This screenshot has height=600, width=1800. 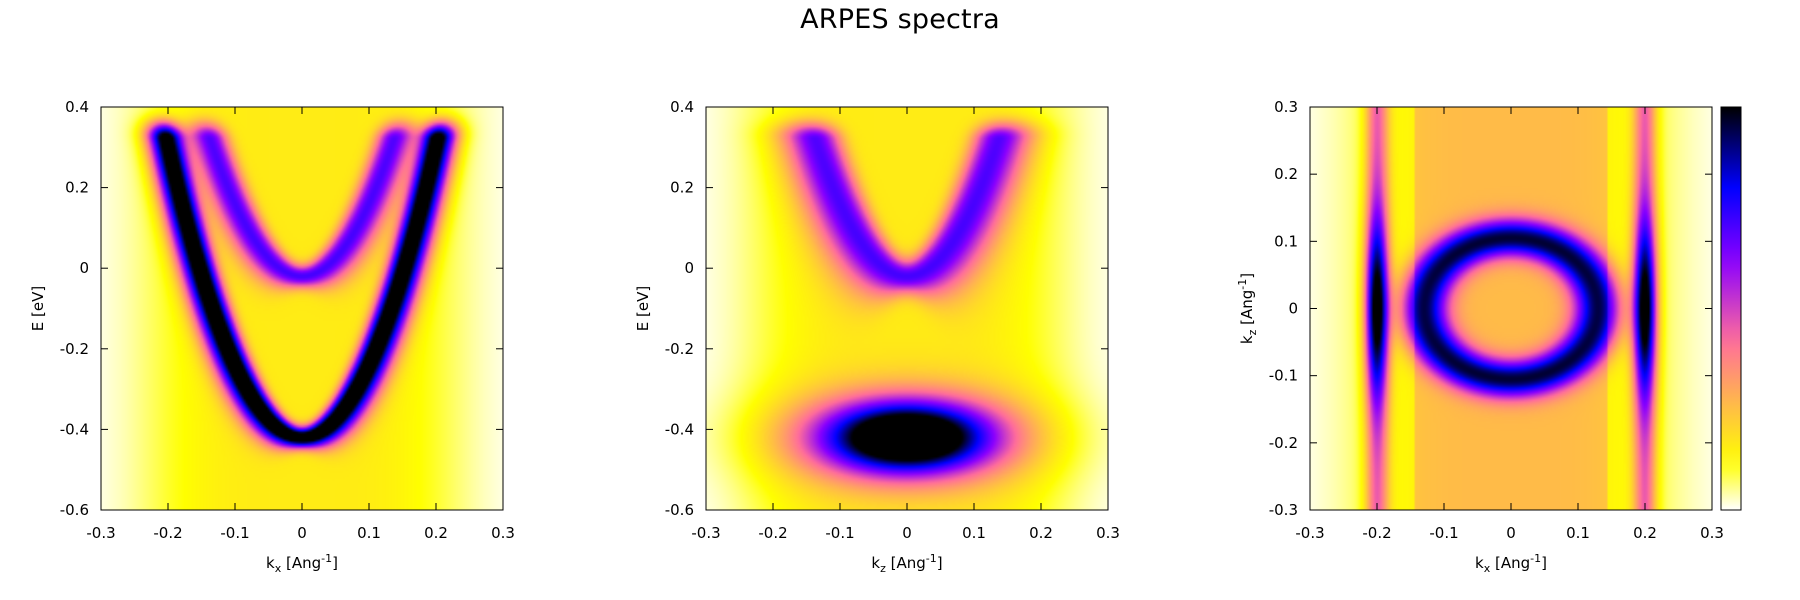 What do you see at coordinates (1286, 241) in the screenshot?
I see `y-tick-label: 0.1` at bounding box center [1286, 241].